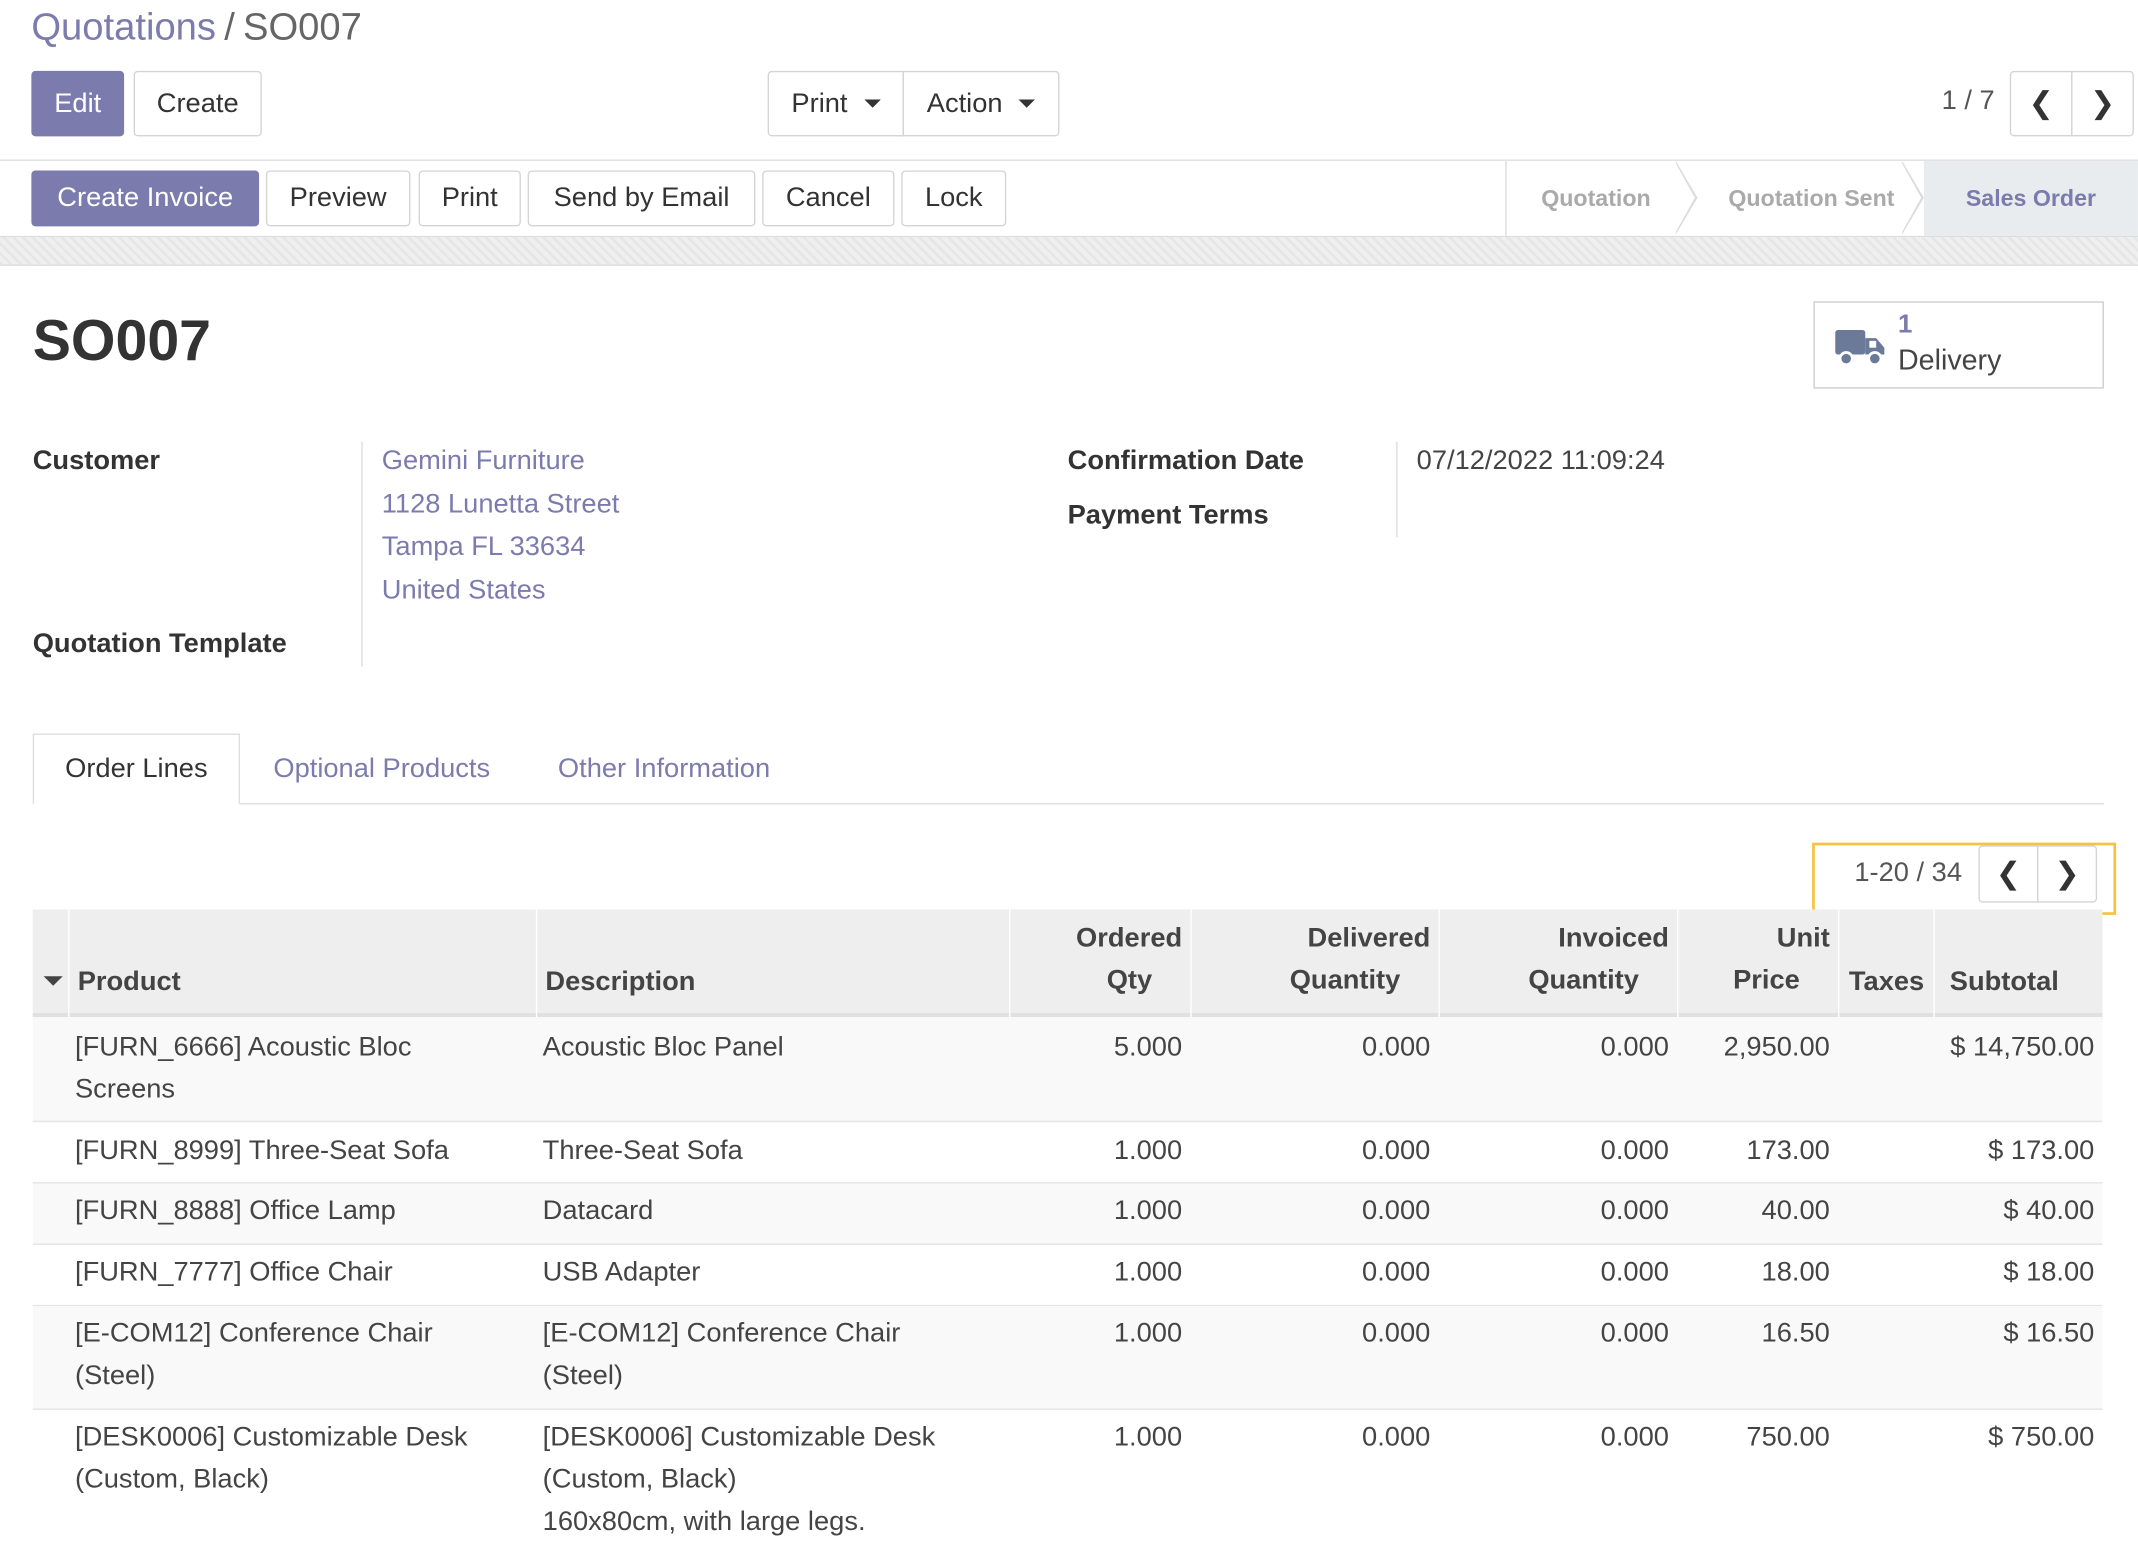 The height and width of the screenshot is (1546, 2138). What do you see at coordinates (2004, 981) in the screenshot?
I see `column-header-subtotal: Subtotal` at bounding box center [2004, 981].